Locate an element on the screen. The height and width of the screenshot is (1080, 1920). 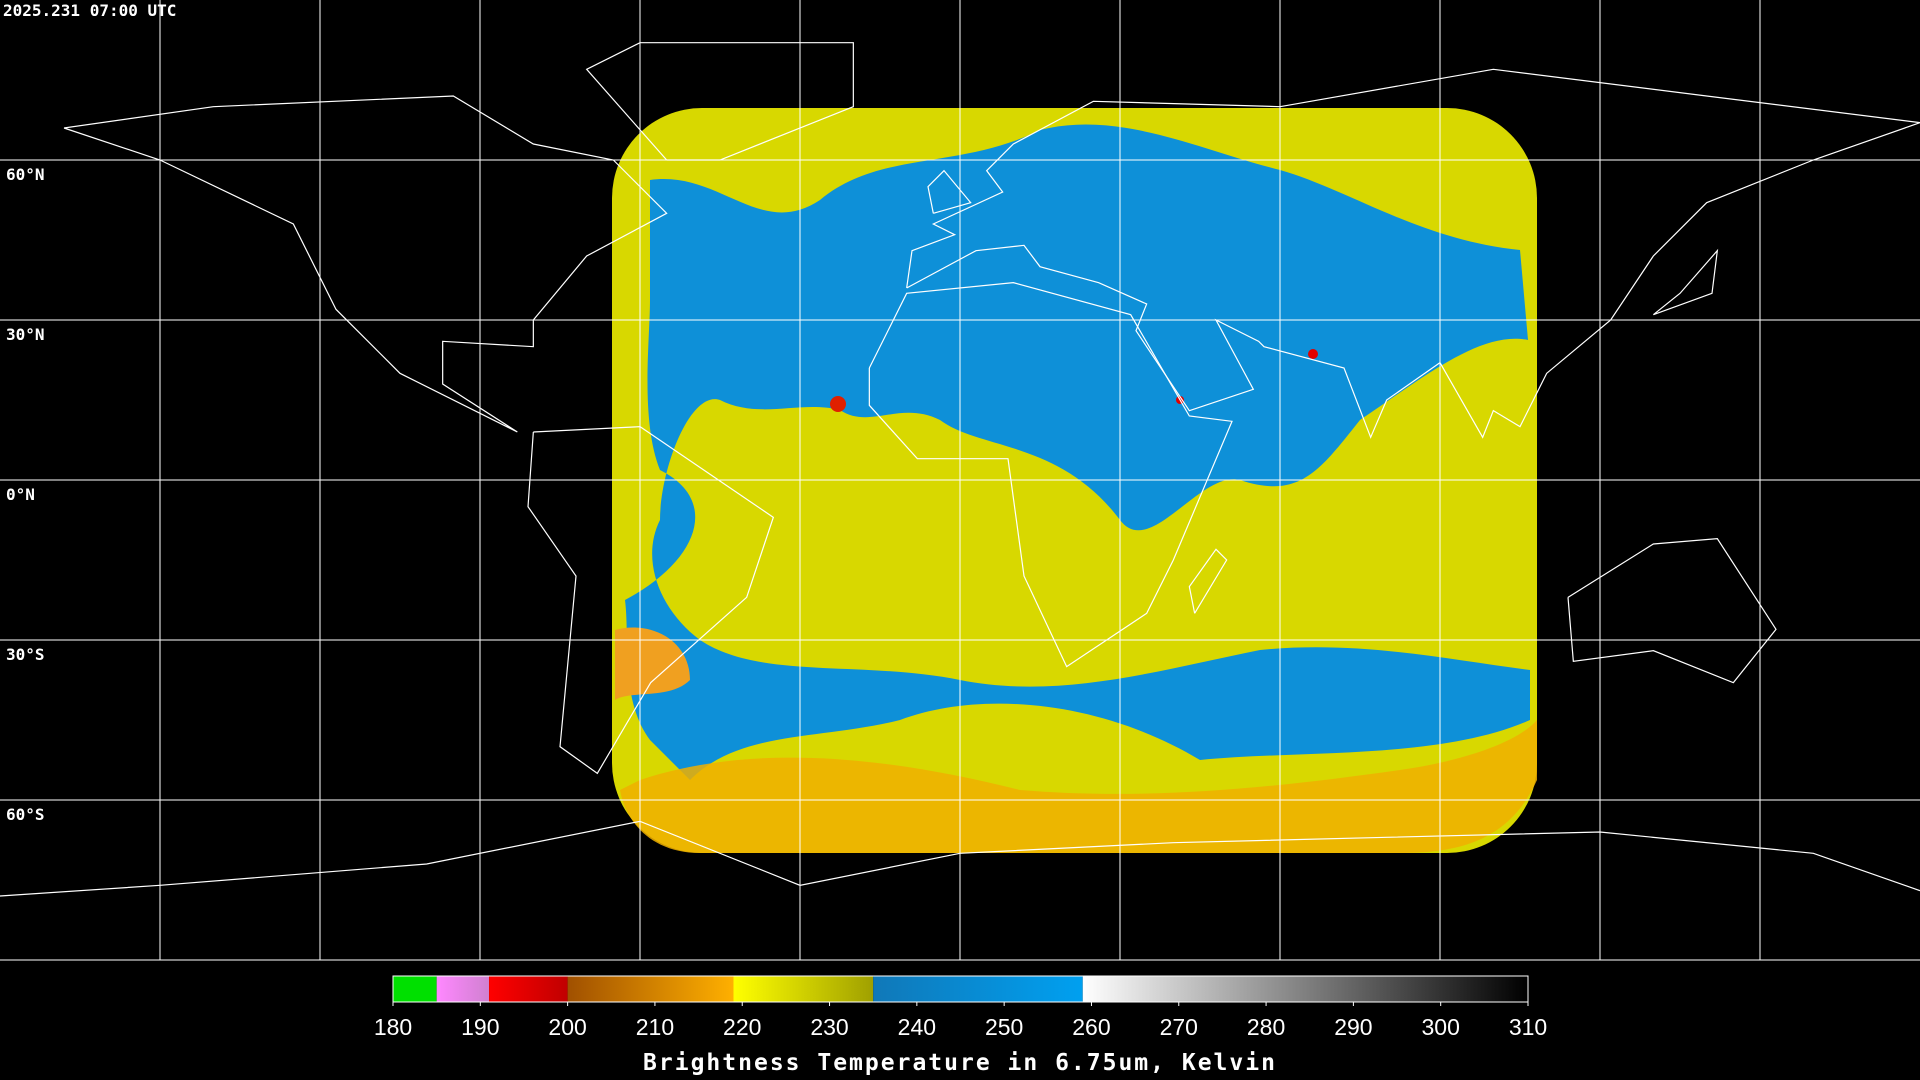
colorbar-tick-label: 290 is located at coordinates (1353, 1027).